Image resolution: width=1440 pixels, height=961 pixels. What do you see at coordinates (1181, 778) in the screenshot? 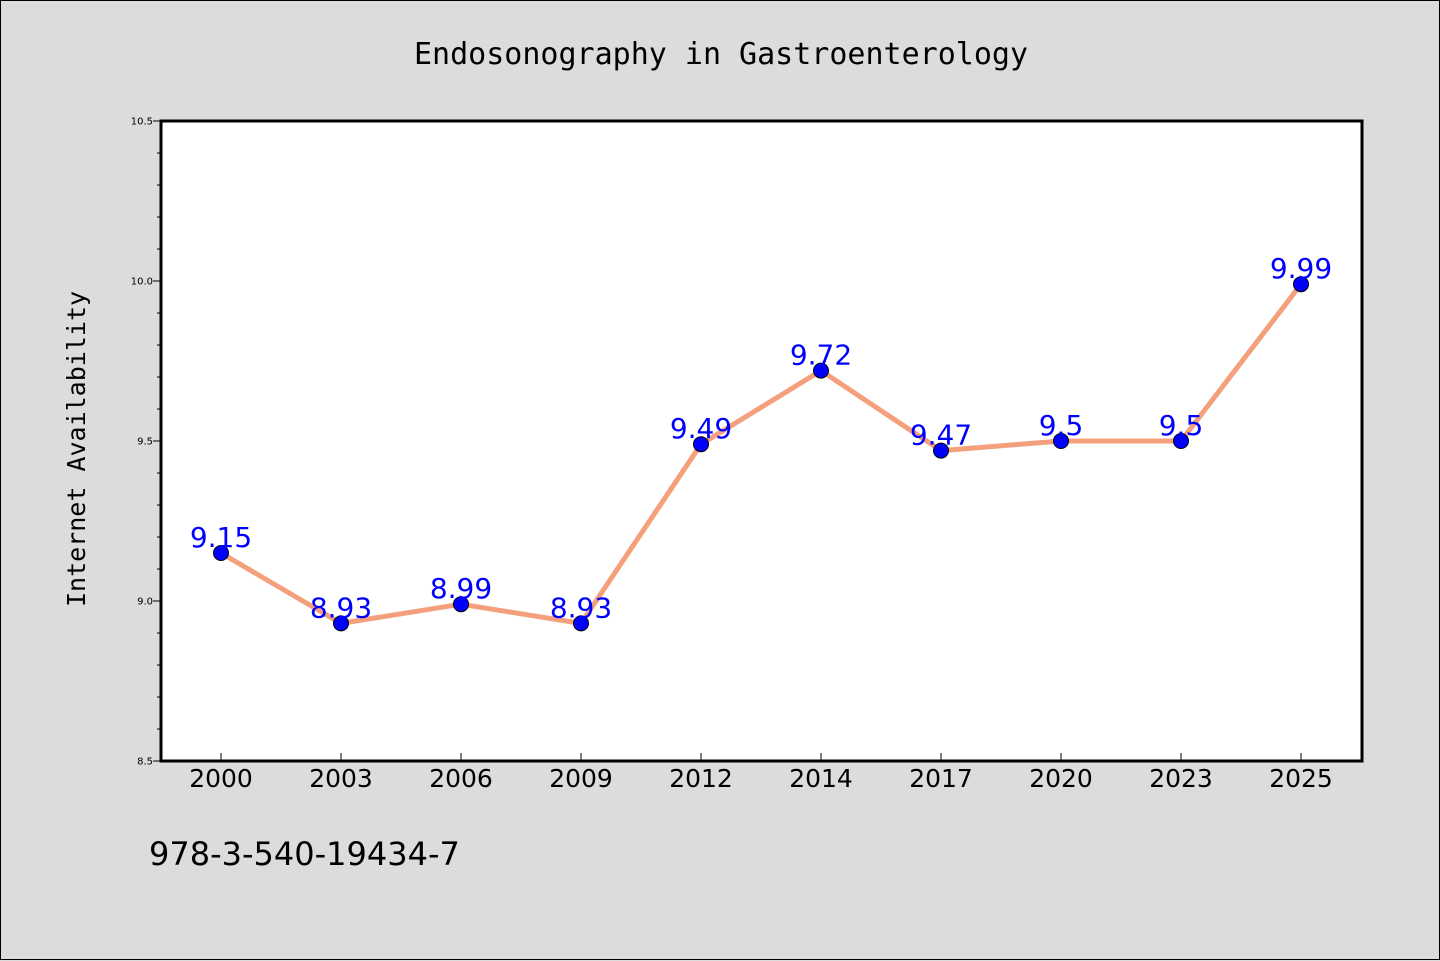
I see `x-tick-label: 2023` at bounding box center [1181, 778].